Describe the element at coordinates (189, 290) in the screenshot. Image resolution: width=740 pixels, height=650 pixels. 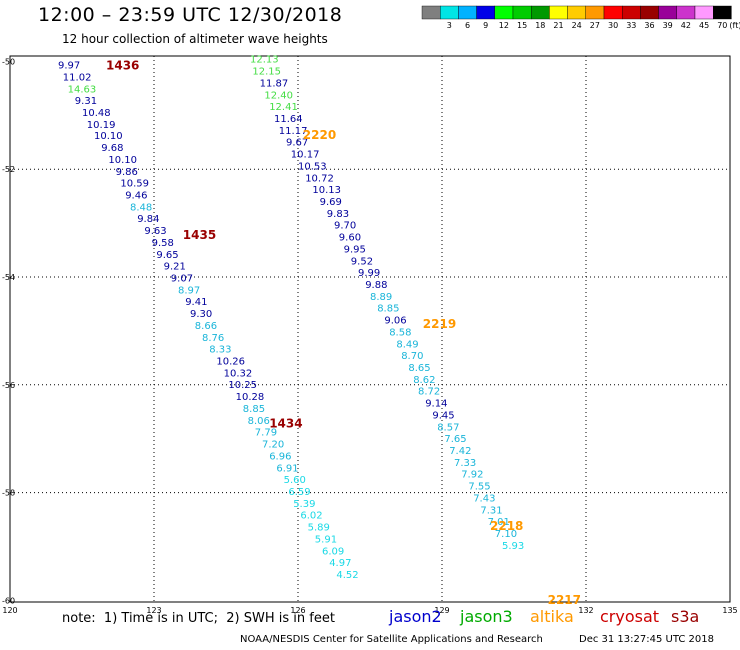
I see `swh-value-label: 8.97` at that location.